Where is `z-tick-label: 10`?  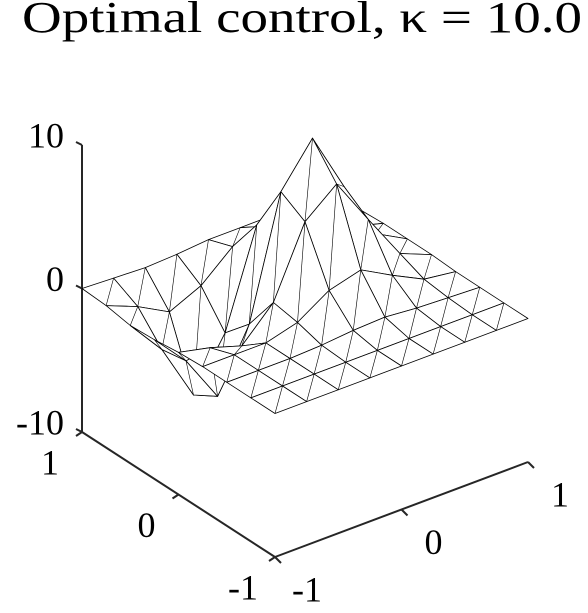 z-tick-label: 10 is located at coordinates (46, 135).